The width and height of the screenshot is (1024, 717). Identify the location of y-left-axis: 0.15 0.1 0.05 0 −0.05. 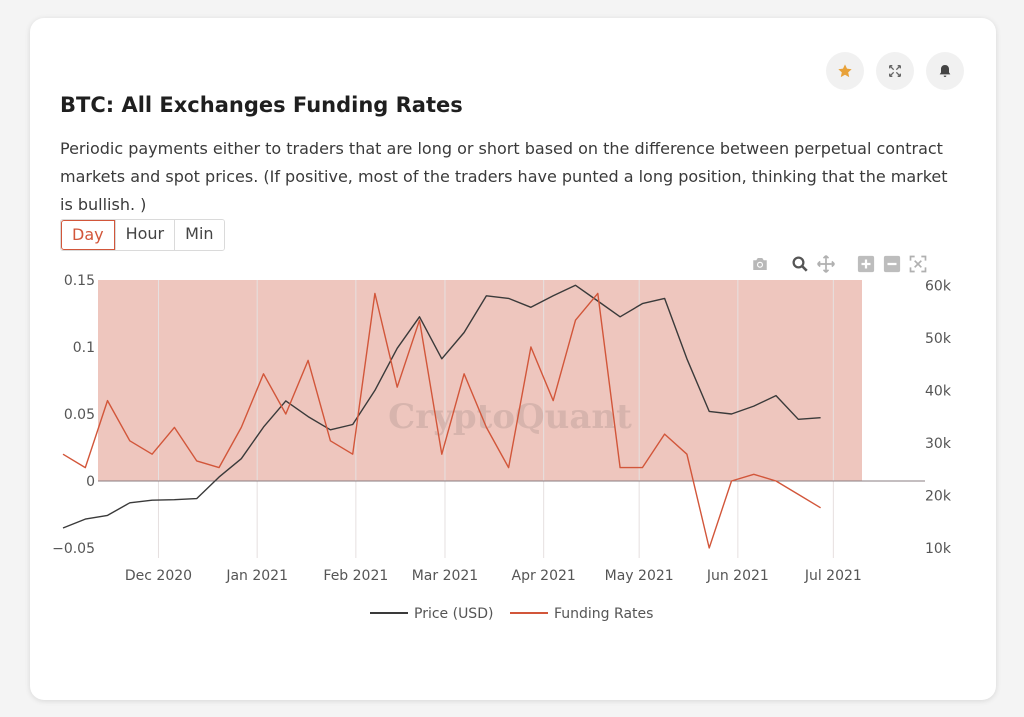
(73, 415).